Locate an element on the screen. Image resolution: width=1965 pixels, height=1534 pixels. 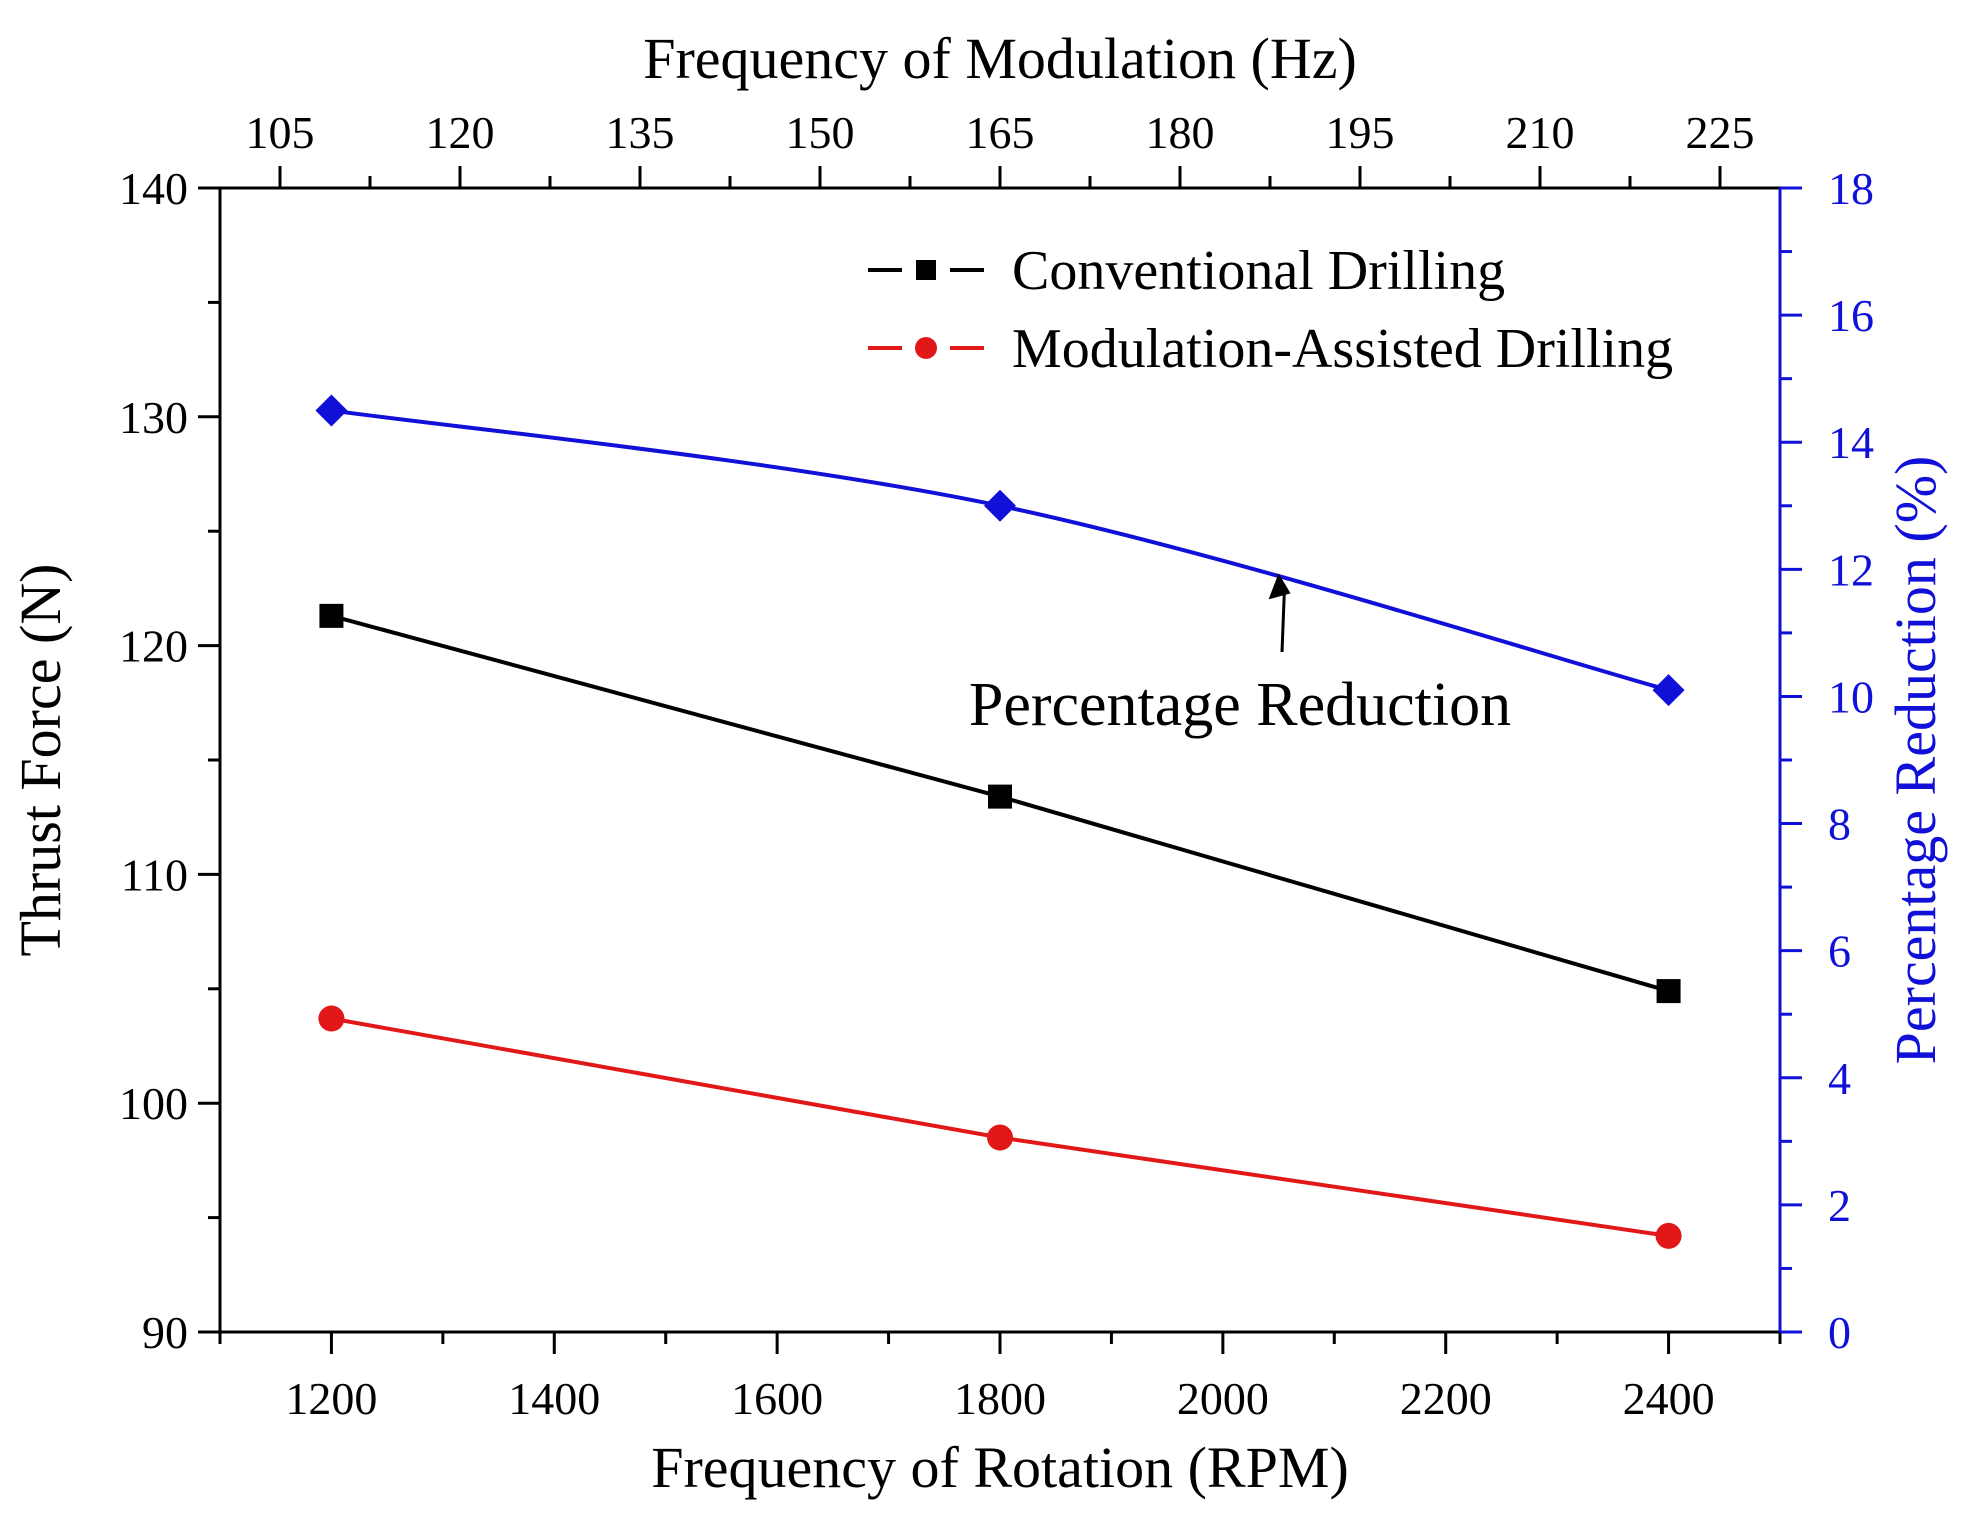
x-tick-label: 2200 is located at coordinates (1446, 1398).